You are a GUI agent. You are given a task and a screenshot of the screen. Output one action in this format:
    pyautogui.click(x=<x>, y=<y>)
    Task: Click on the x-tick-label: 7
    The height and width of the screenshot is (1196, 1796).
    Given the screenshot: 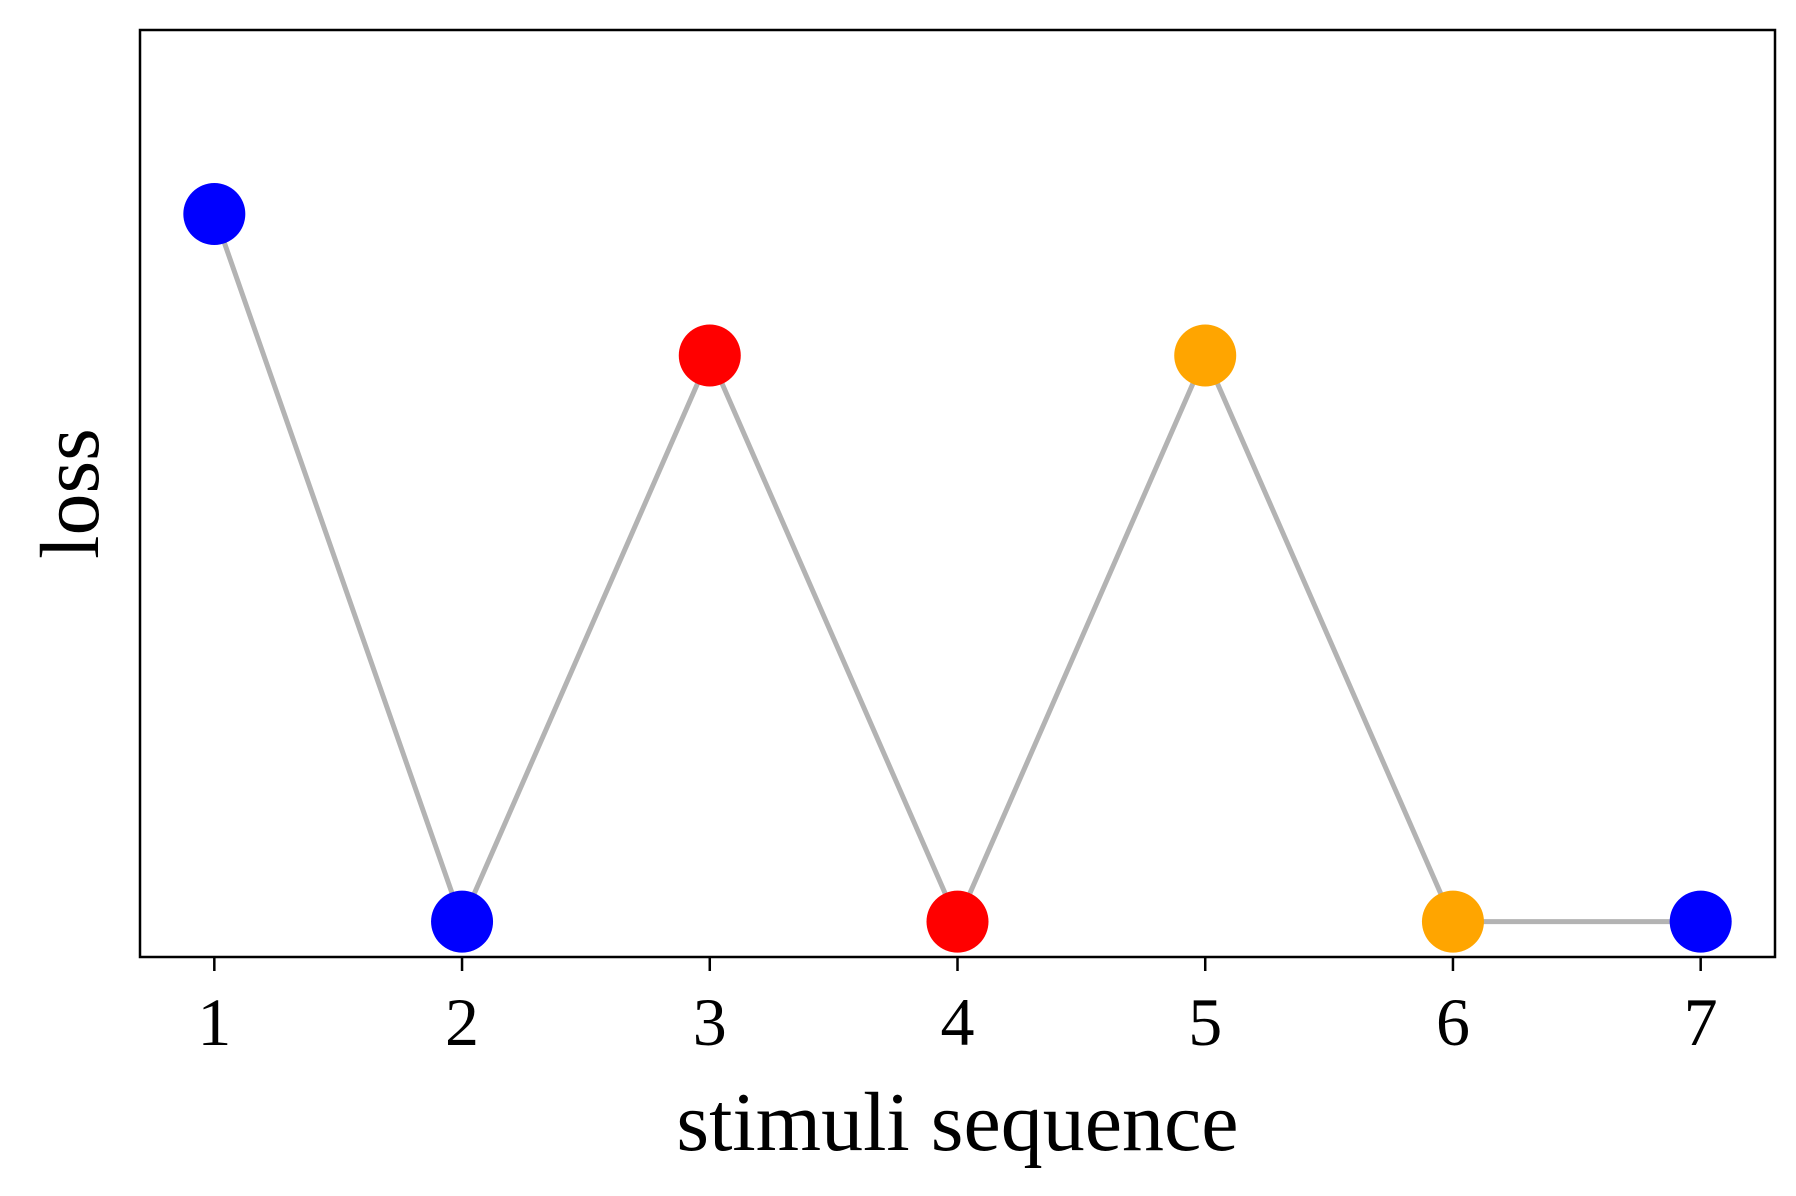 What is the action you would take?
    pyautogui.click(x=1701, y=1022)
    